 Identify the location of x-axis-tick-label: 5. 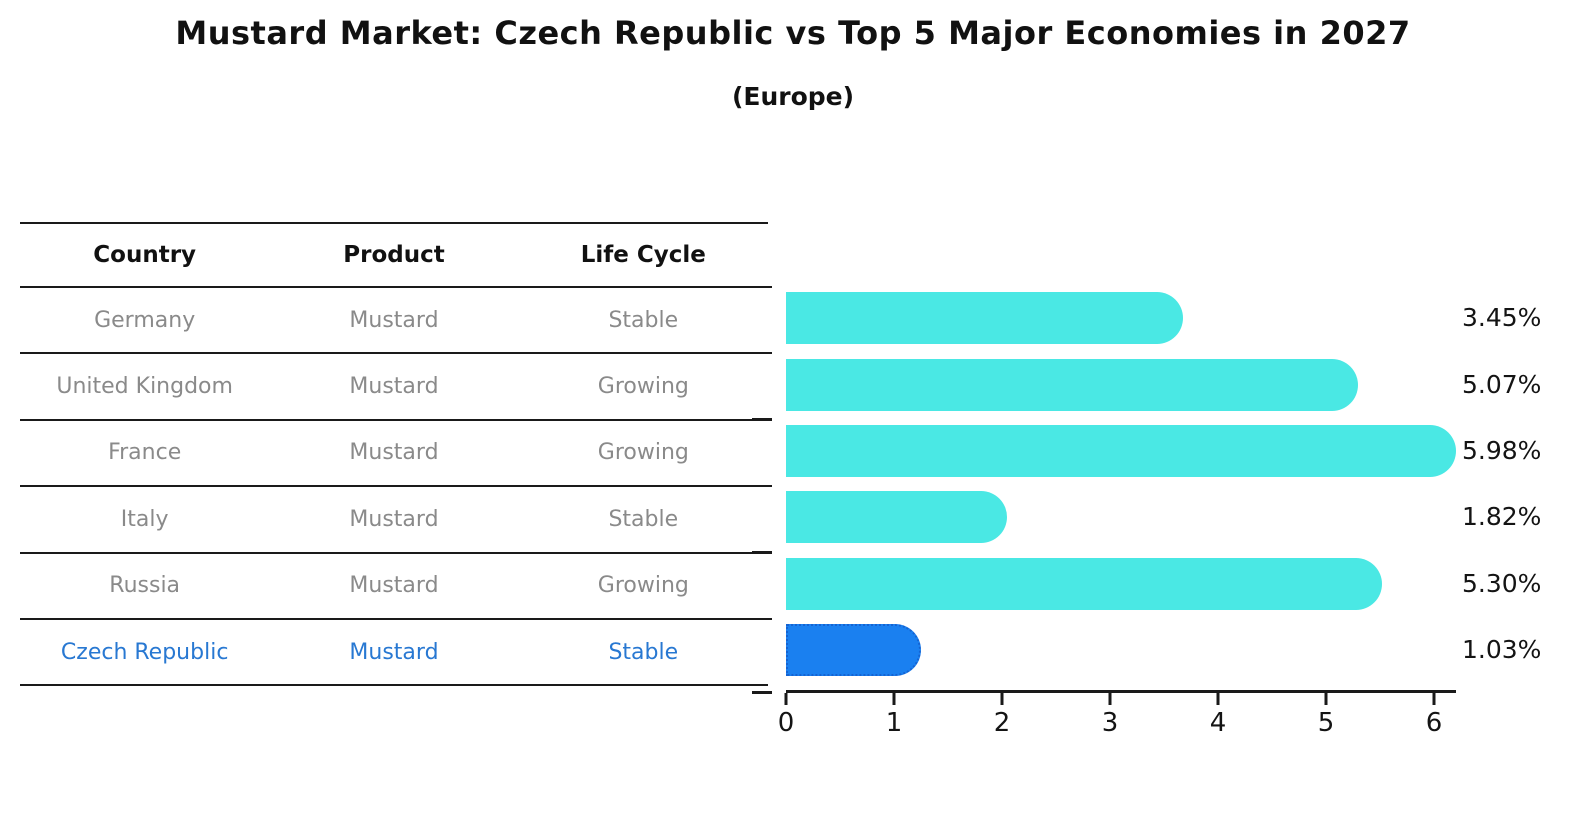
(1326, 723).